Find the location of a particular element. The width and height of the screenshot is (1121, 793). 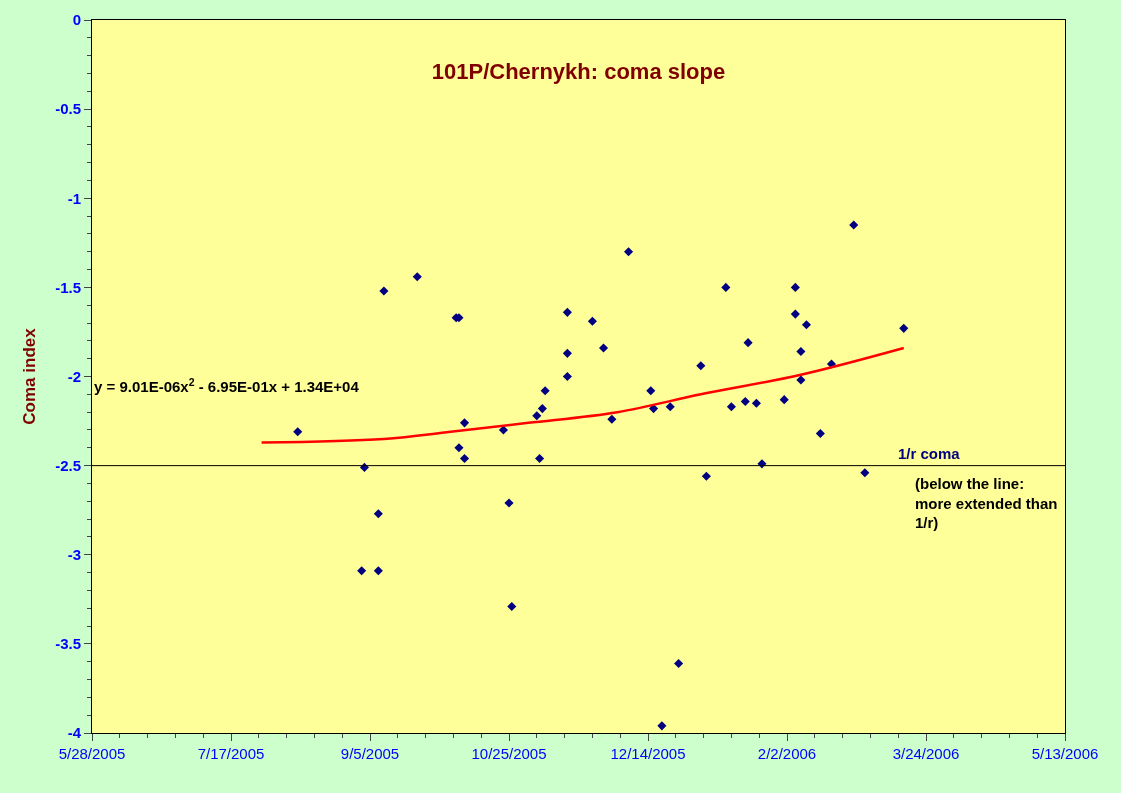

y-tick-label: -2 is located at coordinates (74, 376).